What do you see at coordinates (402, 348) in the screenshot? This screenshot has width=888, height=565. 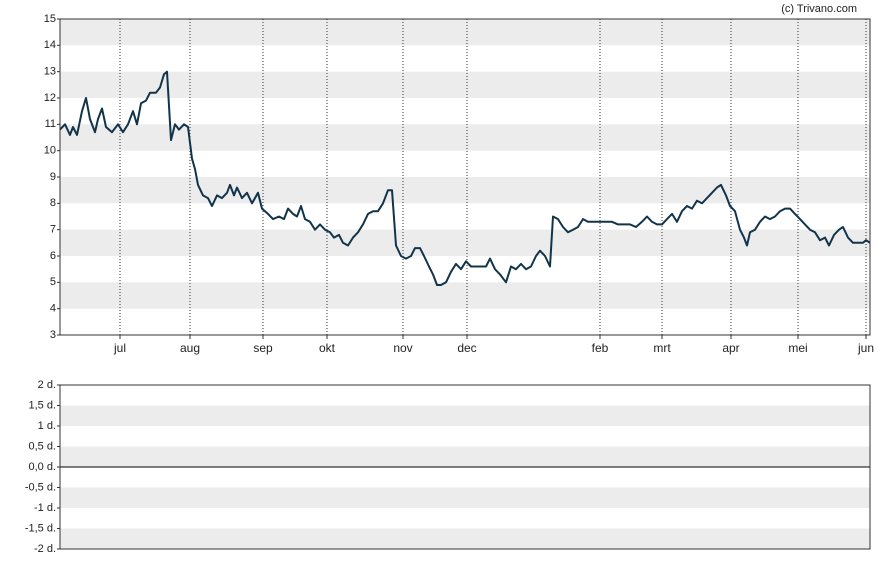 I see `x-tick-label: nov` at bounding box center [402, 348].